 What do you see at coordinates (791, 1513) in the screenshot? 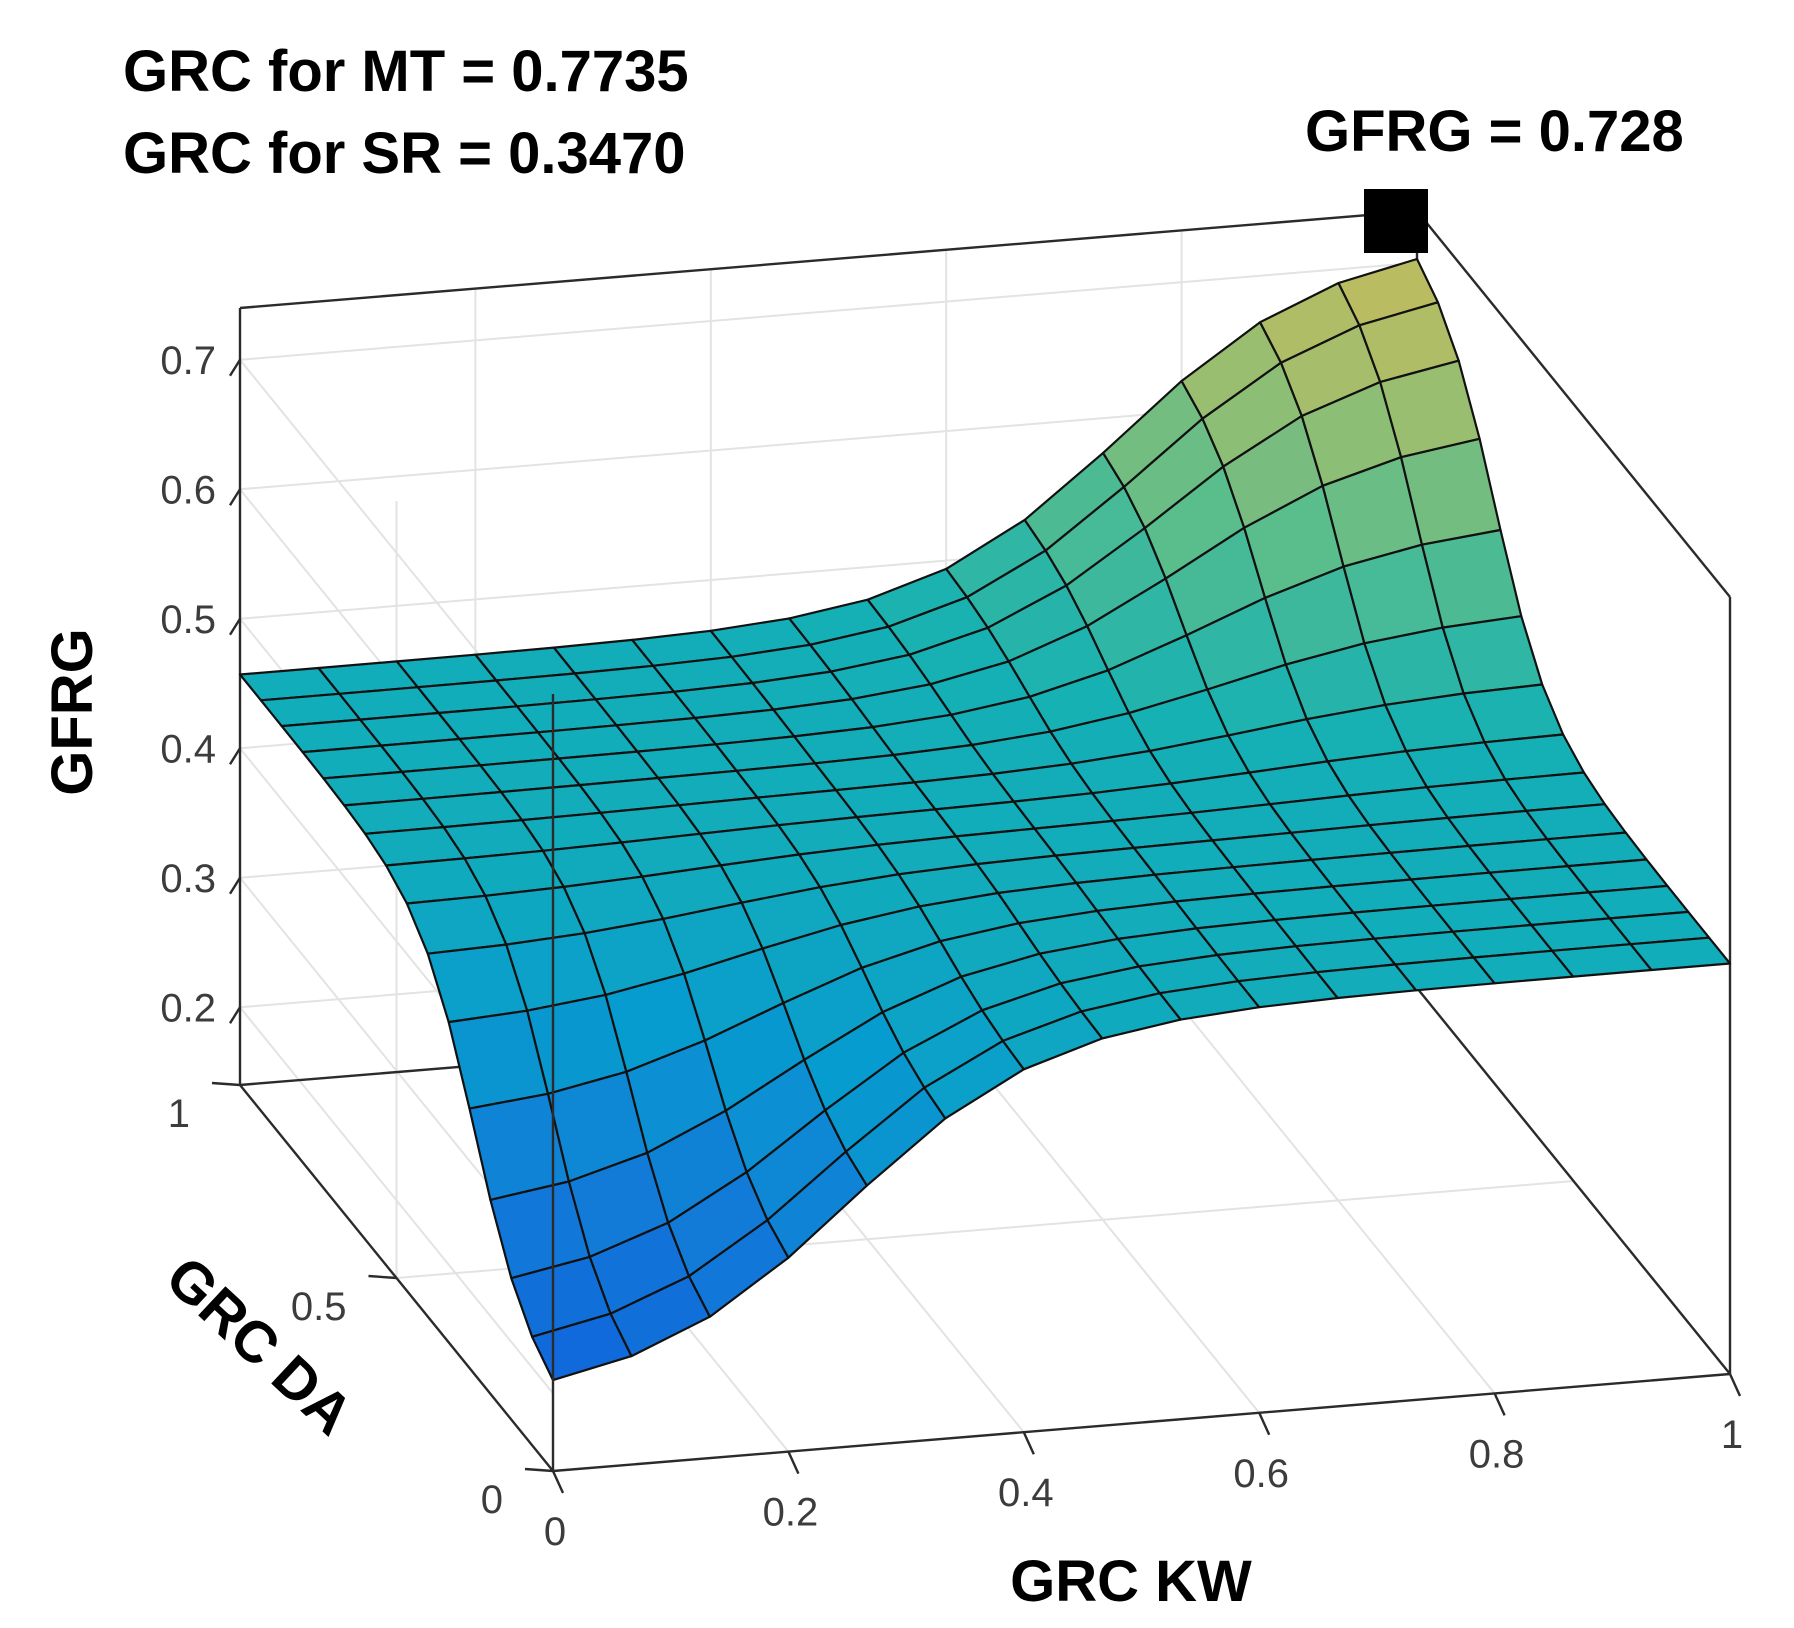
I see `x-tick-label-1: 0.2` at bounding box center [791, 1513].